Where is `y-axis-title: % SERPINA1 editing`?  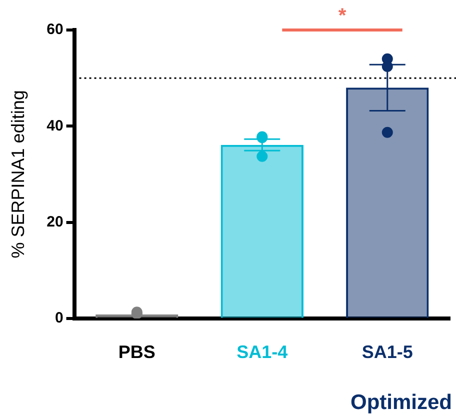
y-axis-title: % SERPINA1 editing is located at coordinates (18, 174).